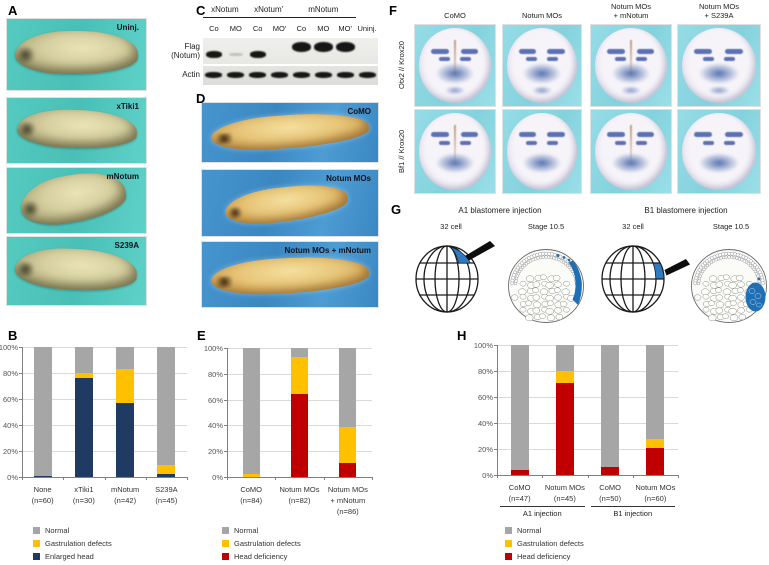 This screenshot has height=565, width=769. I want to click on blot-row-label-actin: Actin, so click(191, 74).